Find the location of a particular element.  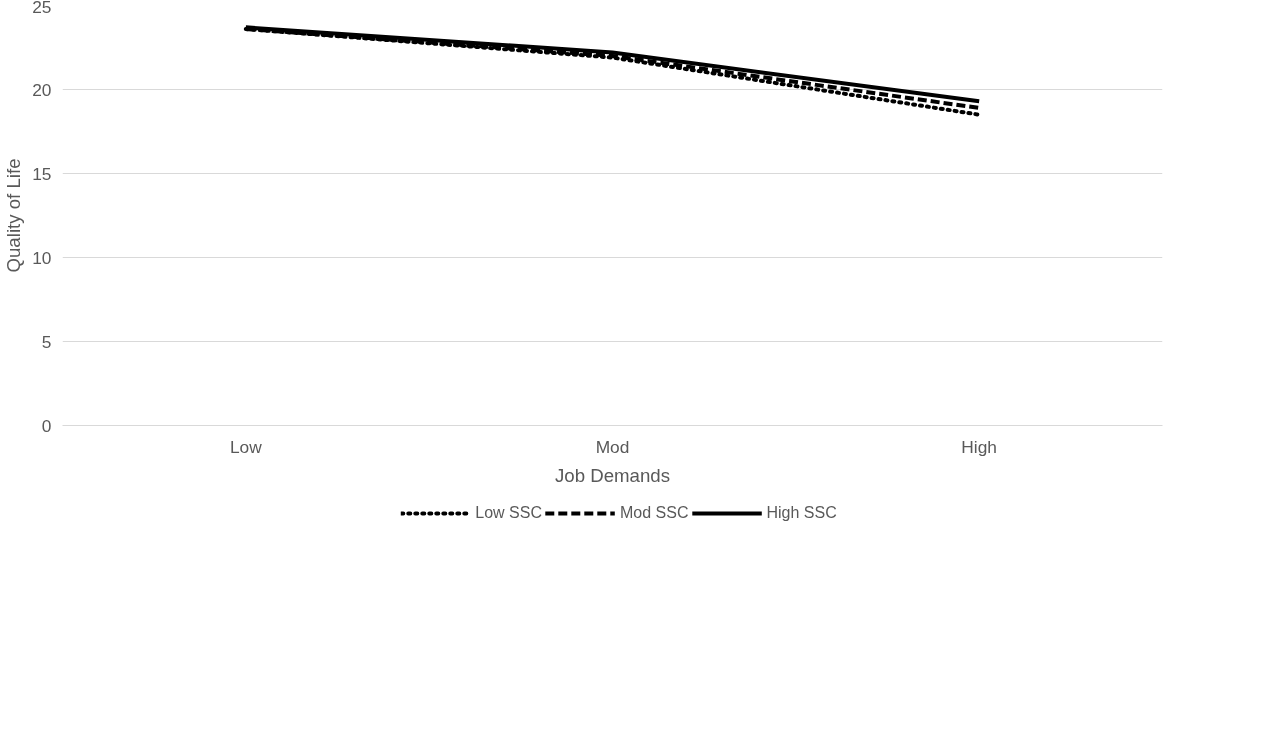

x-tick-label: High is located at coordinates (979, 446).